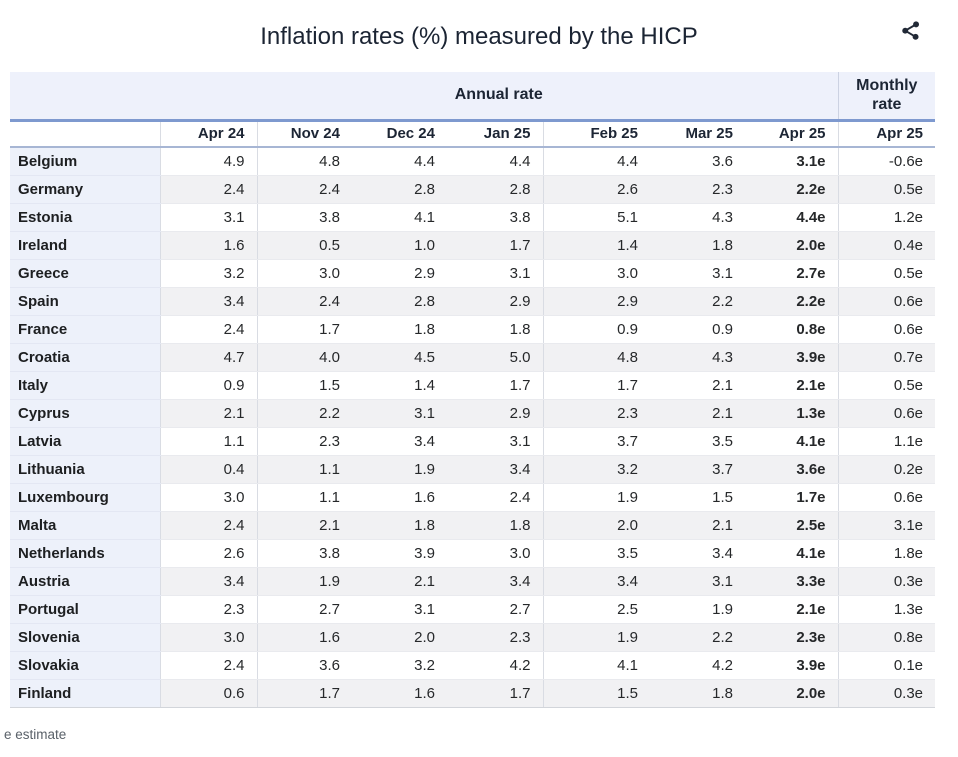 The width and height of the screenshot is (958, 757). What do you see at coordinates (479, 36) in the screenshot?
I see `widget-header: Inflation rates (%) measured by the HICP` at bounding box center [479, 36].